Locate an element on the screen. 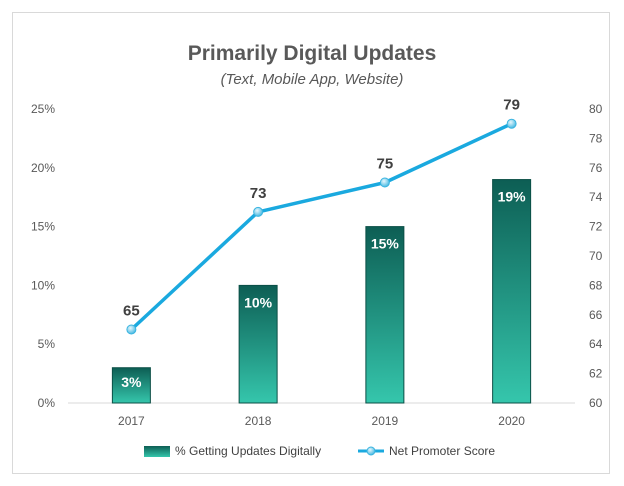  line-data-label: 65 is located at coordinates (131, 311).